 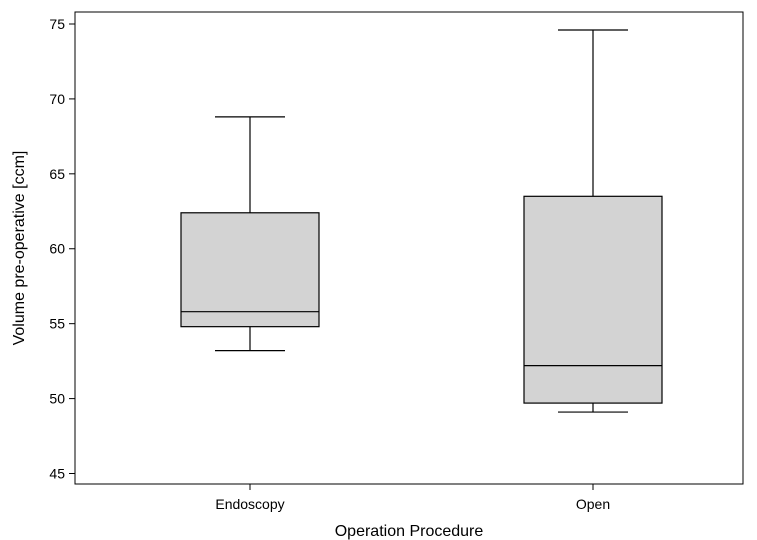 What do you see at coordinates (593, 504) in the screenshot?
I see `x-tick-label: Open` at bounding box center [593, 504].